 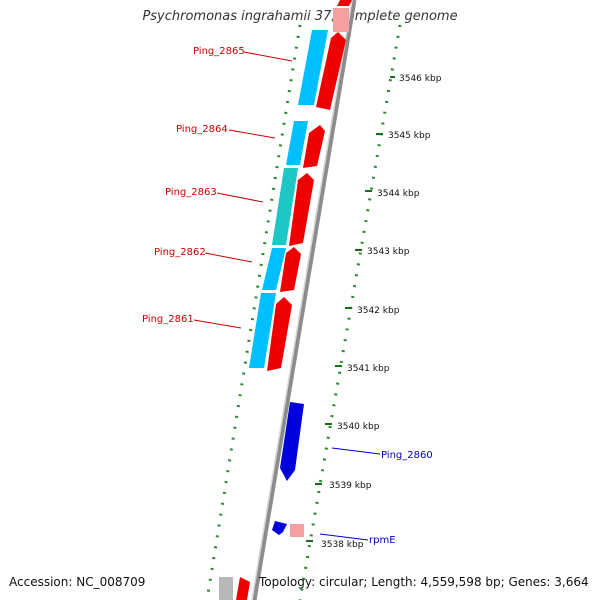 I want to click on axis-label: 3543 kbp, so click(x=388, y=252).